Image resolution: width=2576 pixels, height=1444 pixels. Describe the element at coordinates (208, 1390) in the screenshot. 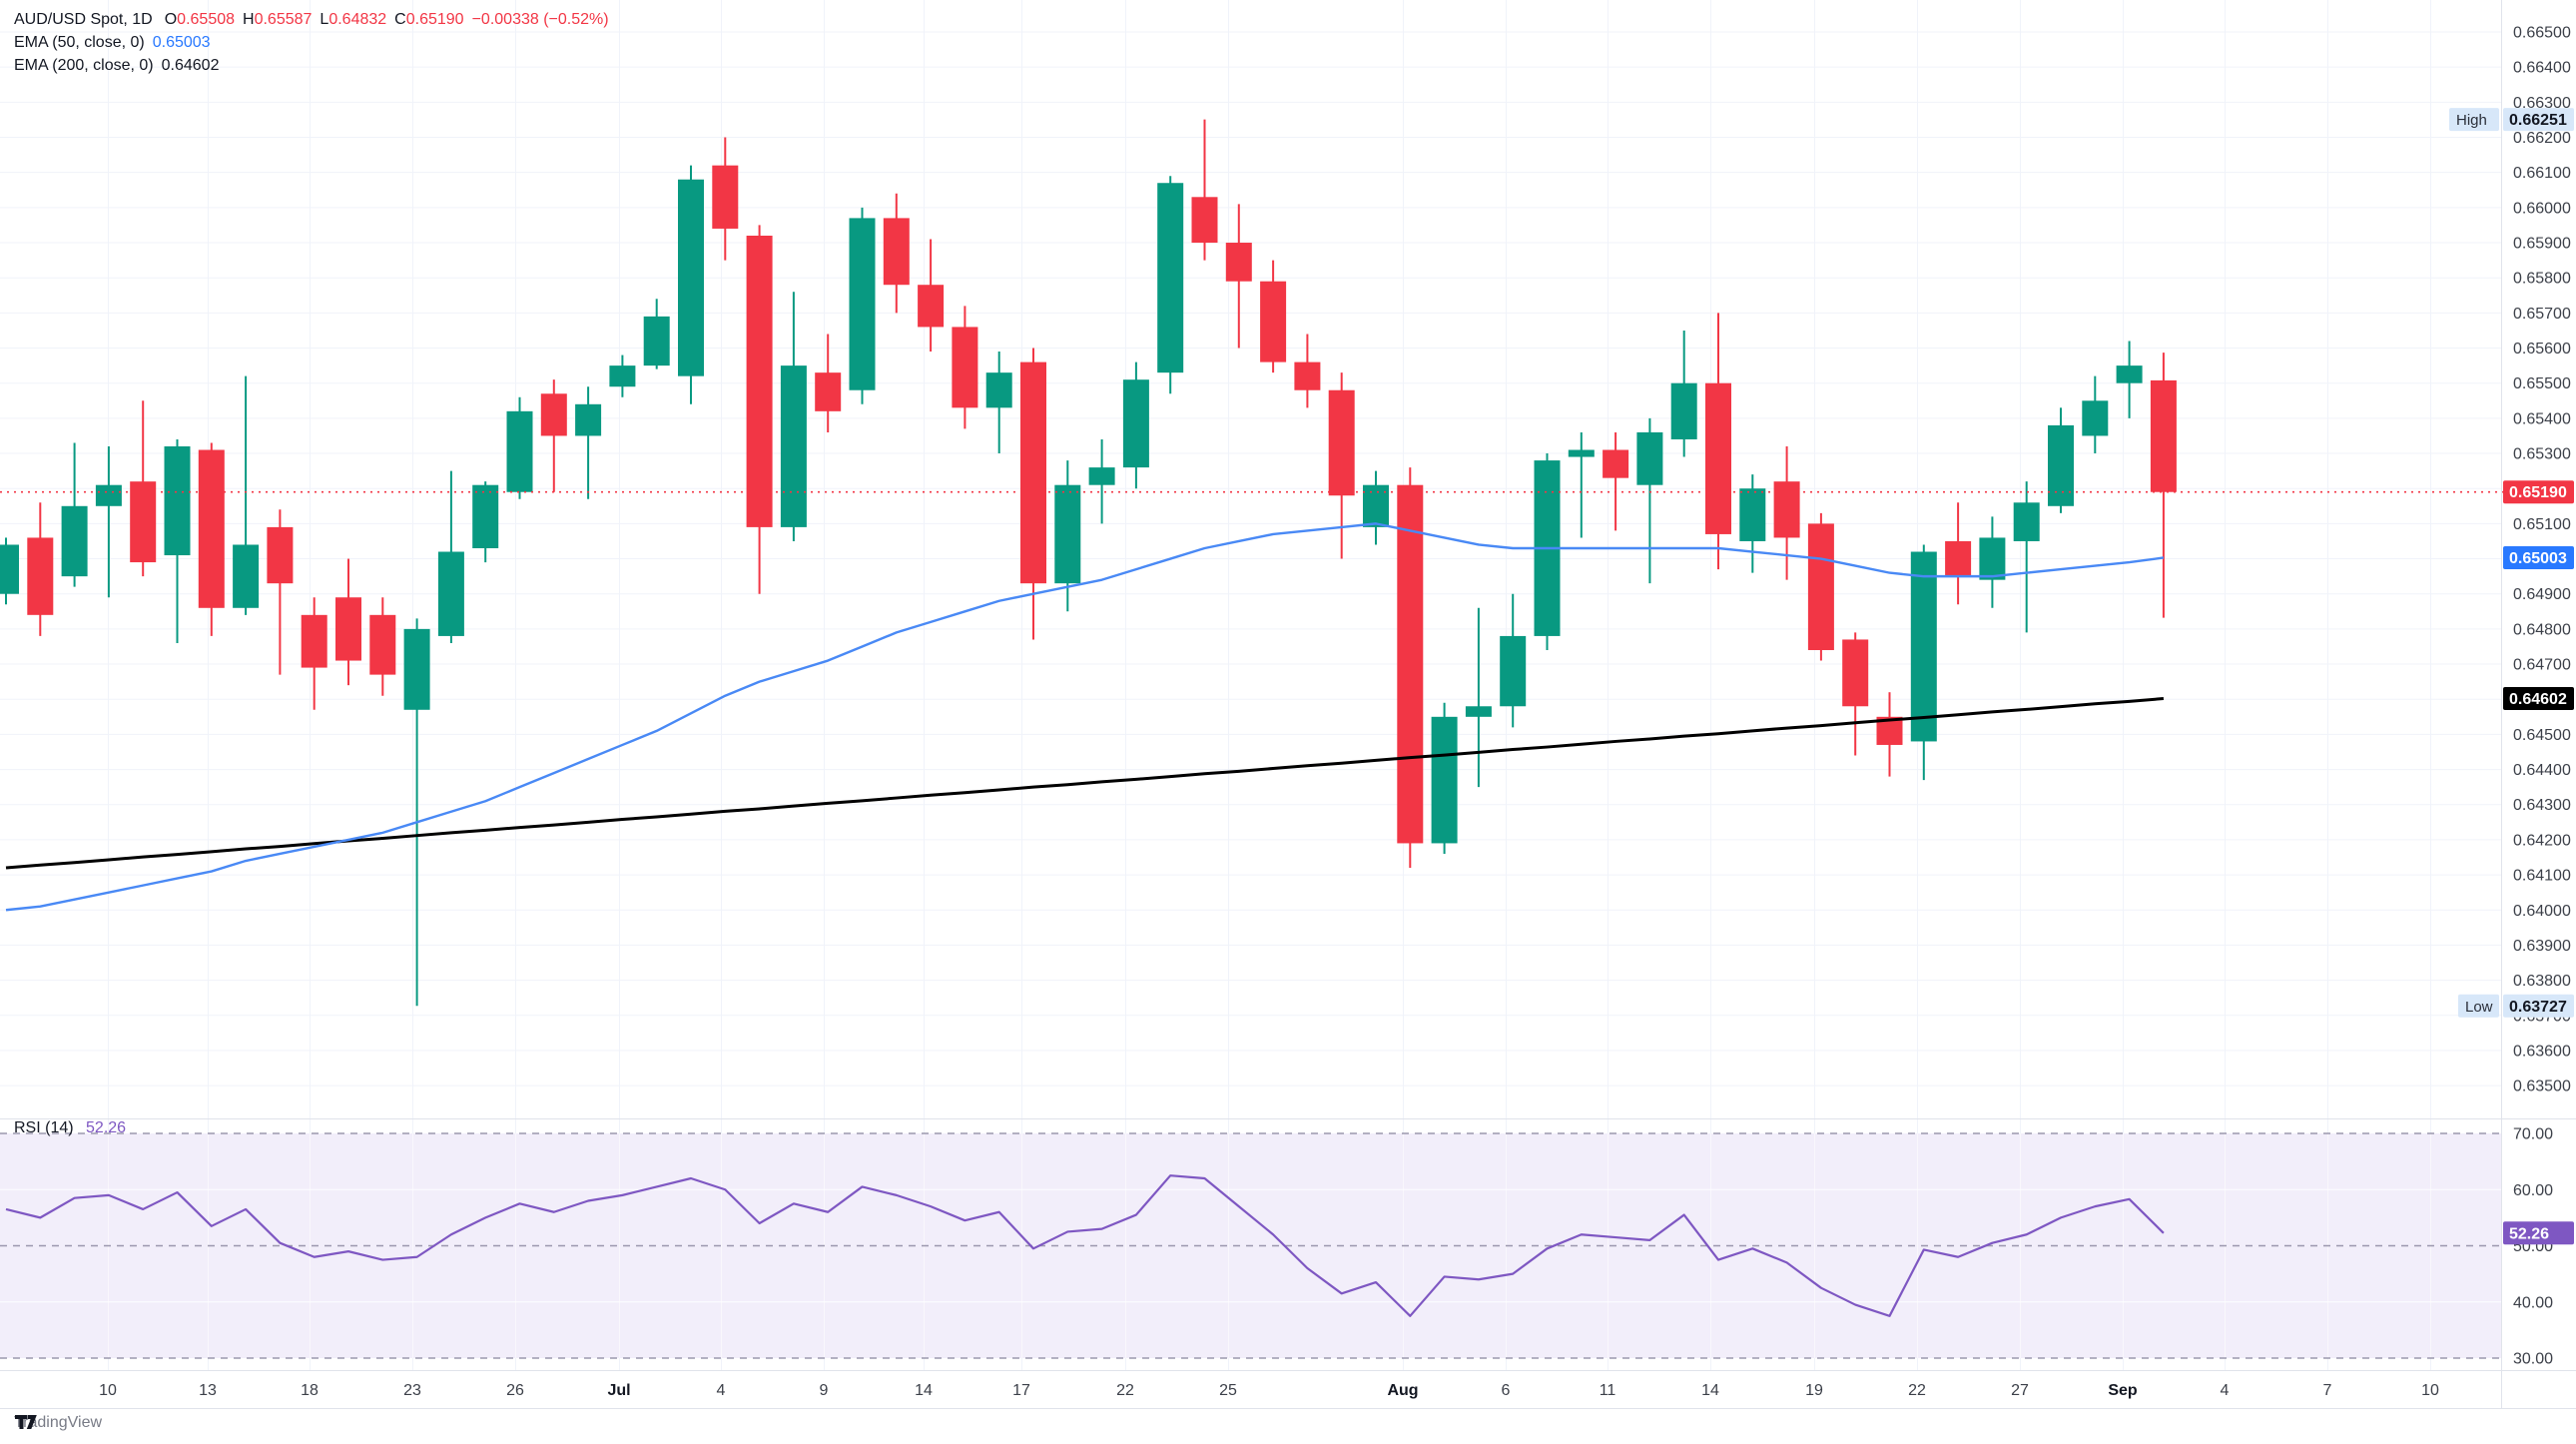

I see `time-tick-label: 13` at that location.